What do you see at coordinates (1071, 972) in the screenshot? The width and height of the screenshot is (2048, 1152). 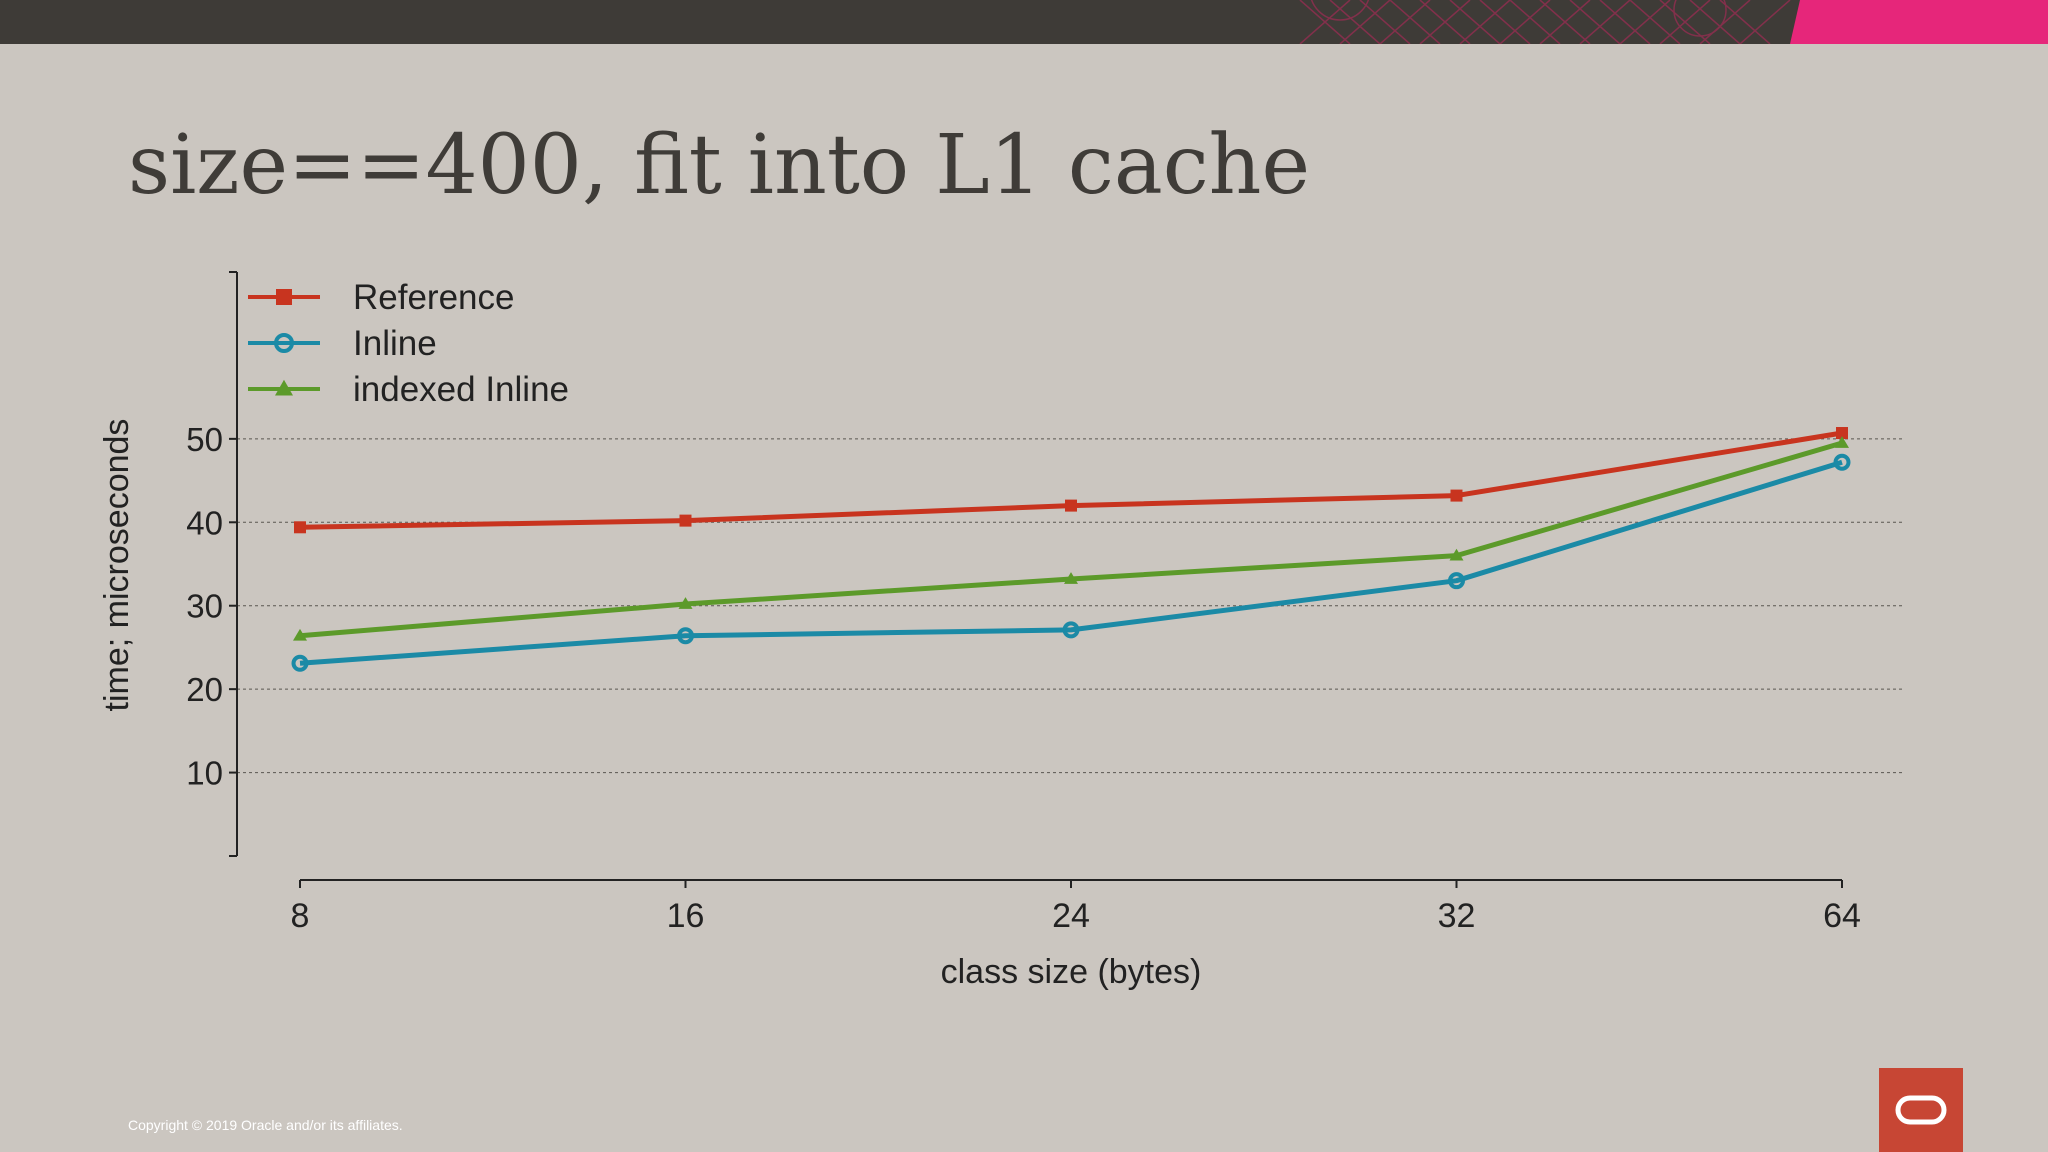 I see `x-axis-label: class size (bytes)` at bounding box center [1071, 972].